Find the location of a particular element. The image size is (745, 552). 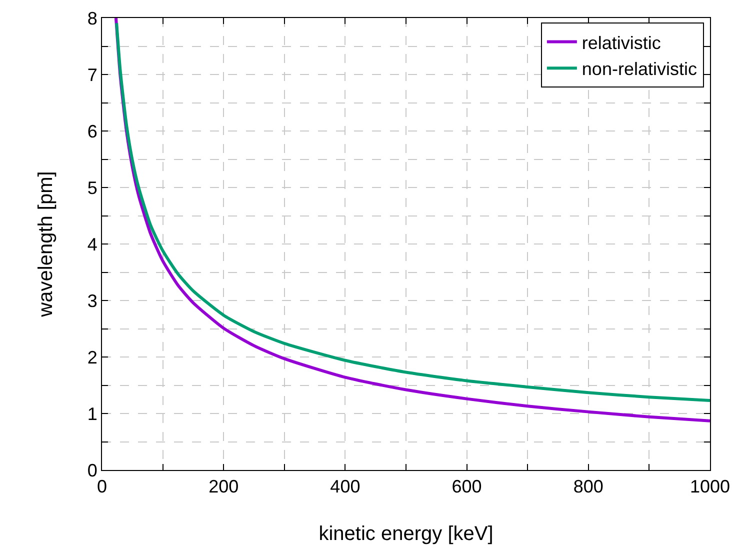

x-tick-label: 600 is located at coordinates (467, 486).